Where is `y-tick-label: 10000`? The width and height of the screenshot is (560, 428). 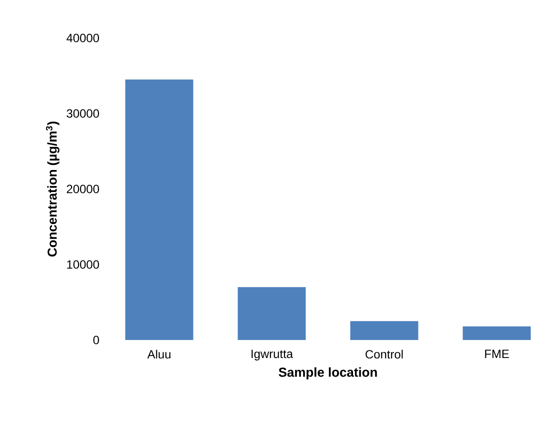
y-tick-label: 10000 is located at coordinates (83, 264).